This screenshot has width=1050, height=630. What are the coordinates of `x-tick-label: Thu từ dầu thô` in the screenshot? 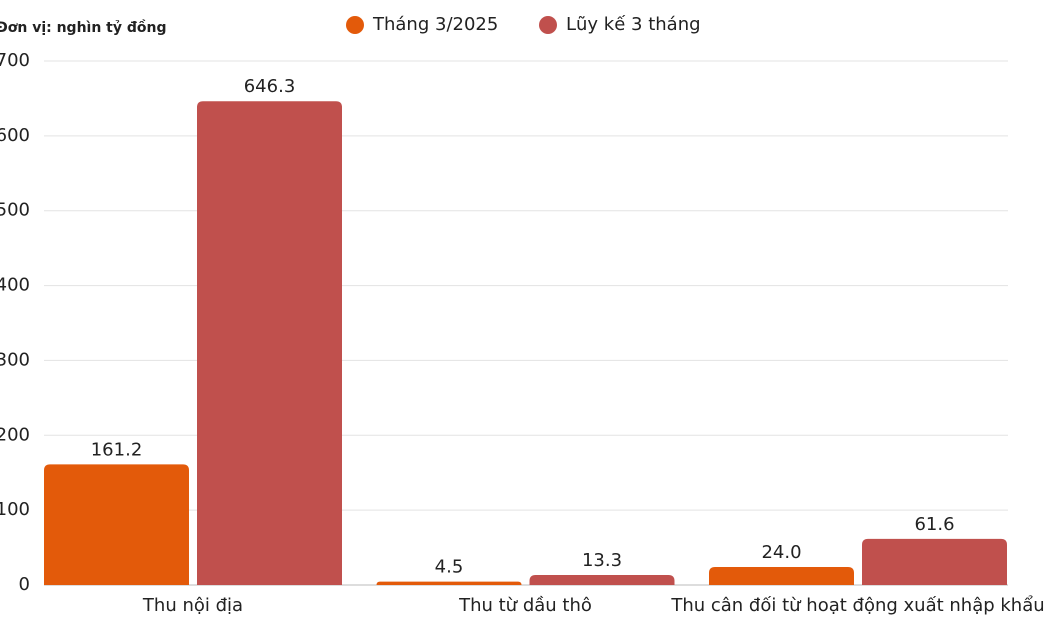 It's located at (525, 605).